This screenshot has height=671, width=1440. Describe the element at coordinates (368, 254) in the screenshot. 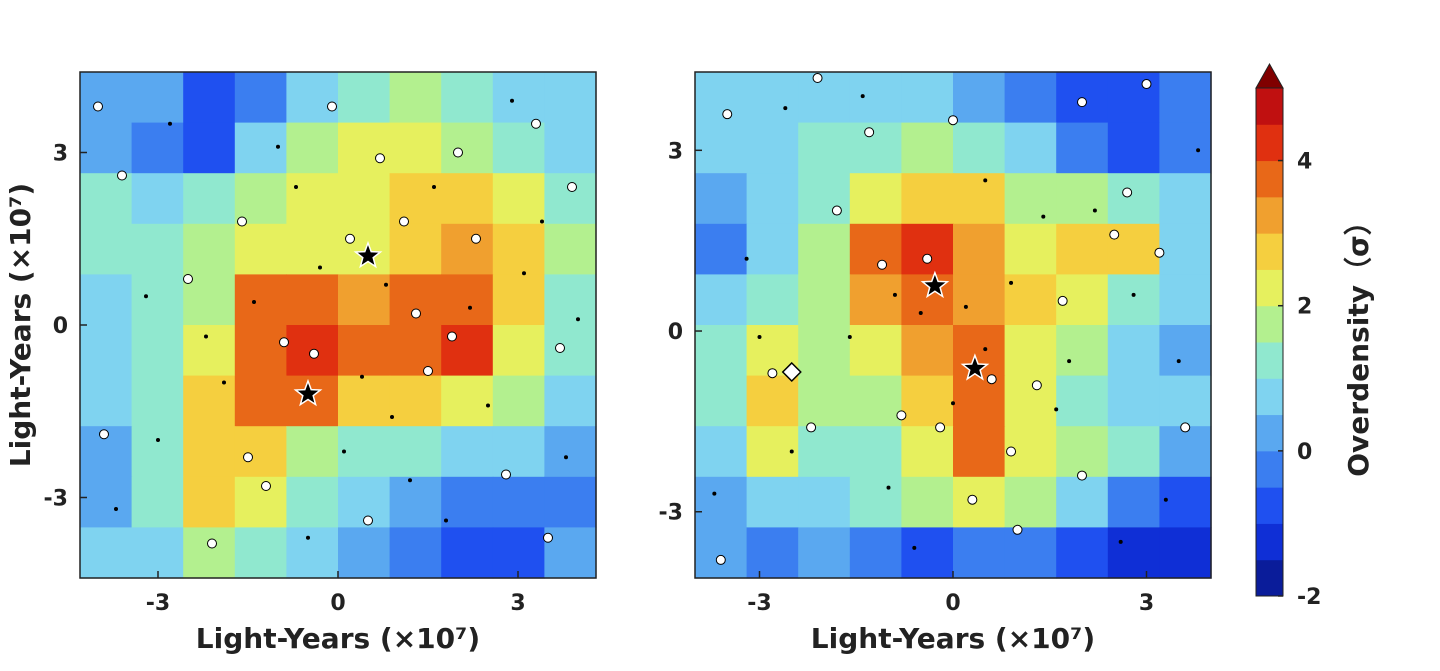

I see `star` at that location.